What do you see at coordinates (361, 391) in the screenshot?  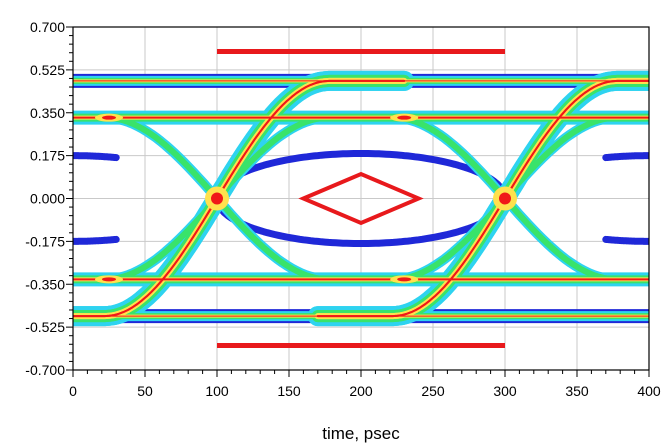 I see `x-tick-label: 200` at bounding box center [361, 391].